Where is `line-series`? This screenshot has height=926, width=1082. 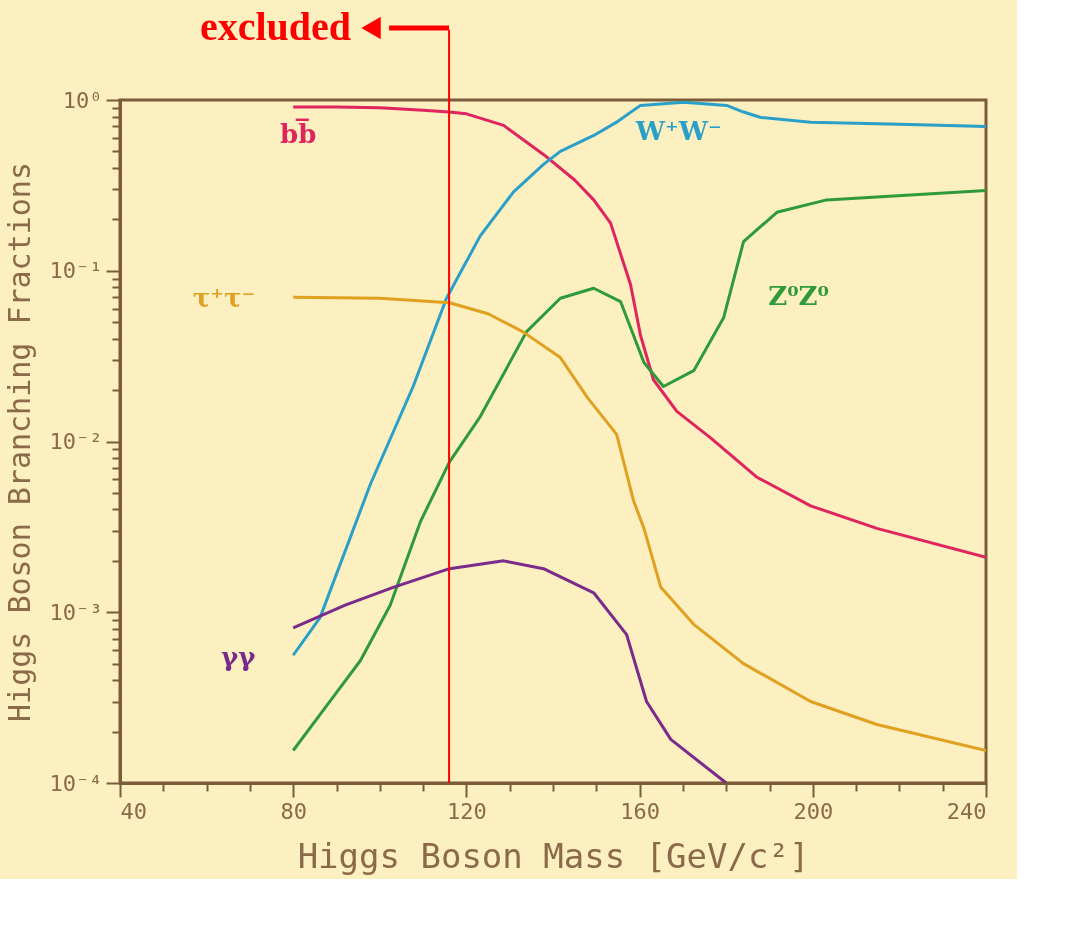 line-series is located at coordinates (509, 671).